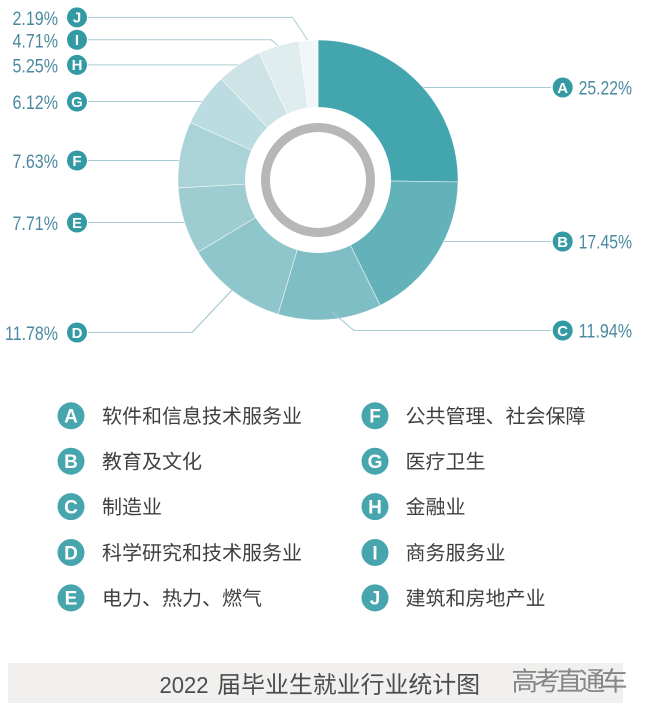 The height and width of the screenshot is (717, 652). What do you see at coordinates (36, 103) in the screenshot?
I see `svg-text: 6.12%` at bounding box center [36, 103].